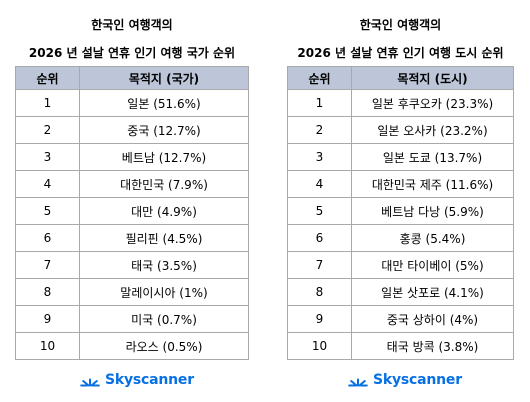  Describe the element at coordinates (132, 25) in the screenshot. I see `country-title-line1: 한국인 여행객의` at that location.